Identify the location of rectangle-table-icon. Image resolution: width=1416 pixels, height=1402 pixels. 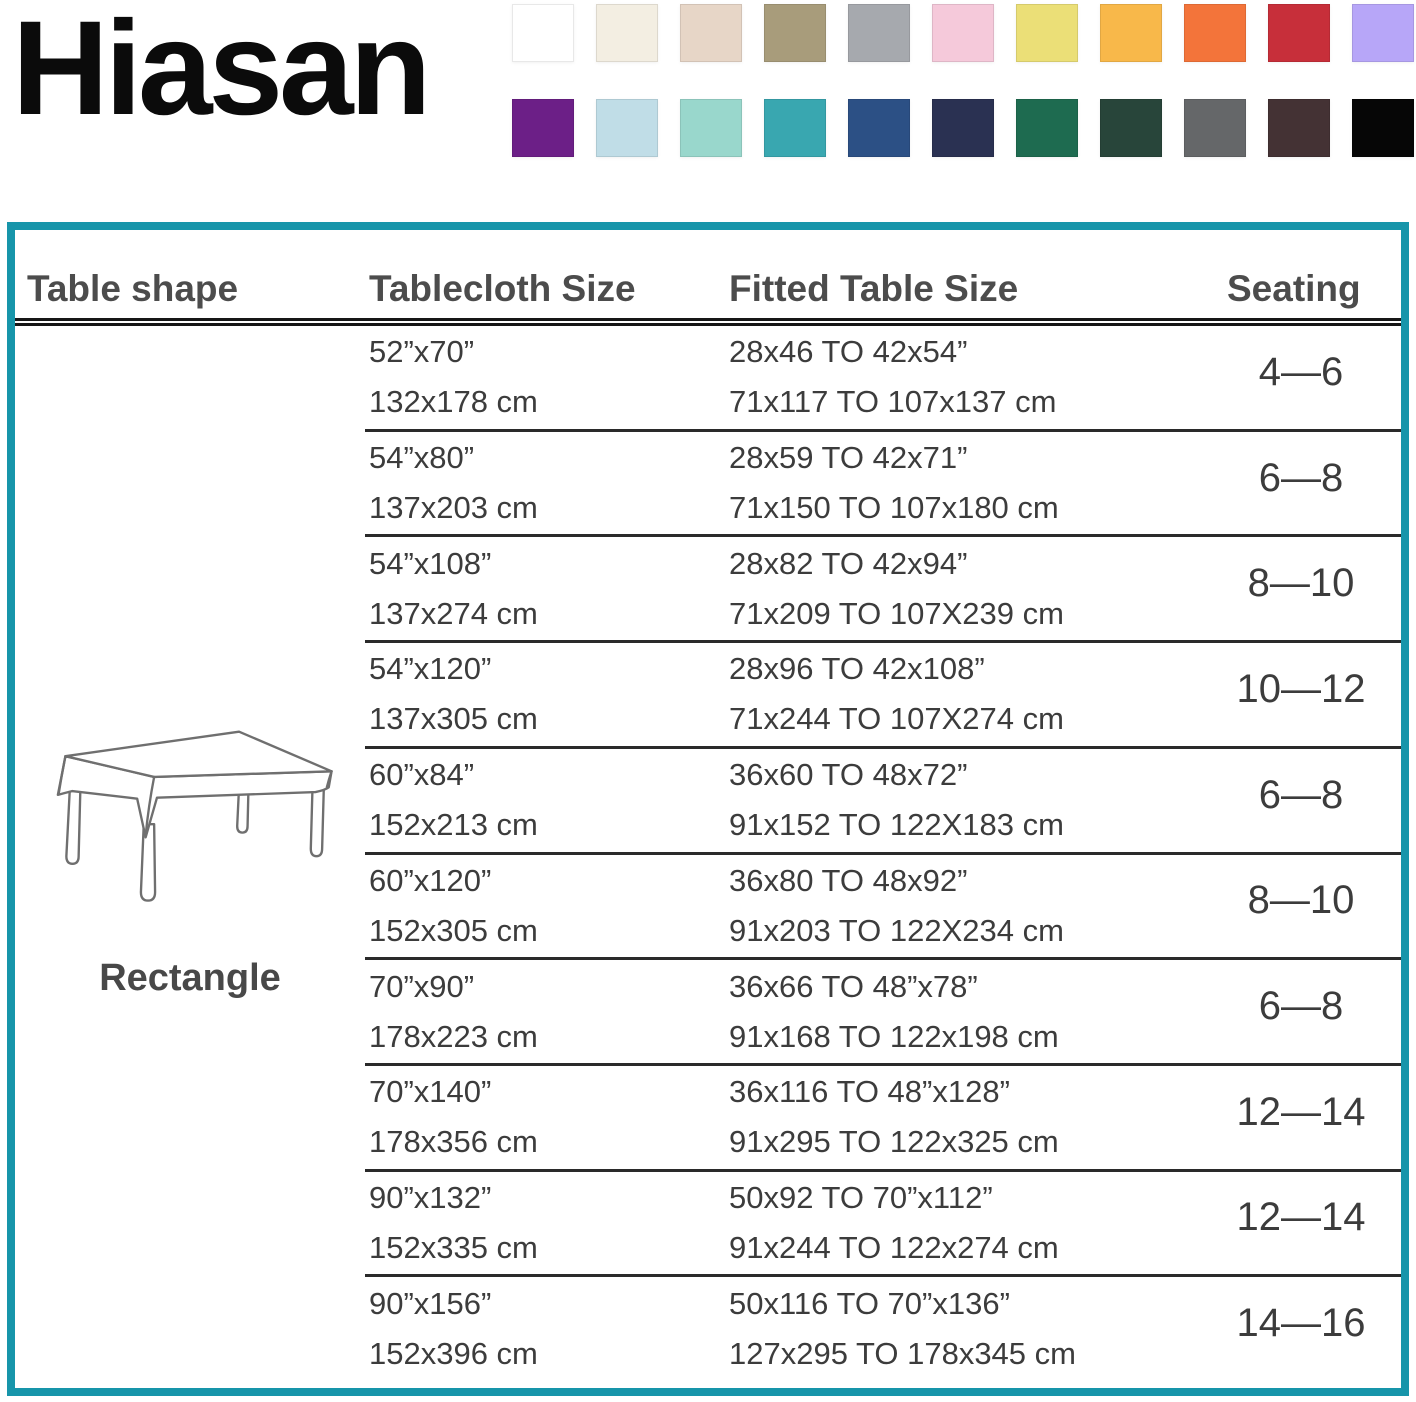
(194, 815).